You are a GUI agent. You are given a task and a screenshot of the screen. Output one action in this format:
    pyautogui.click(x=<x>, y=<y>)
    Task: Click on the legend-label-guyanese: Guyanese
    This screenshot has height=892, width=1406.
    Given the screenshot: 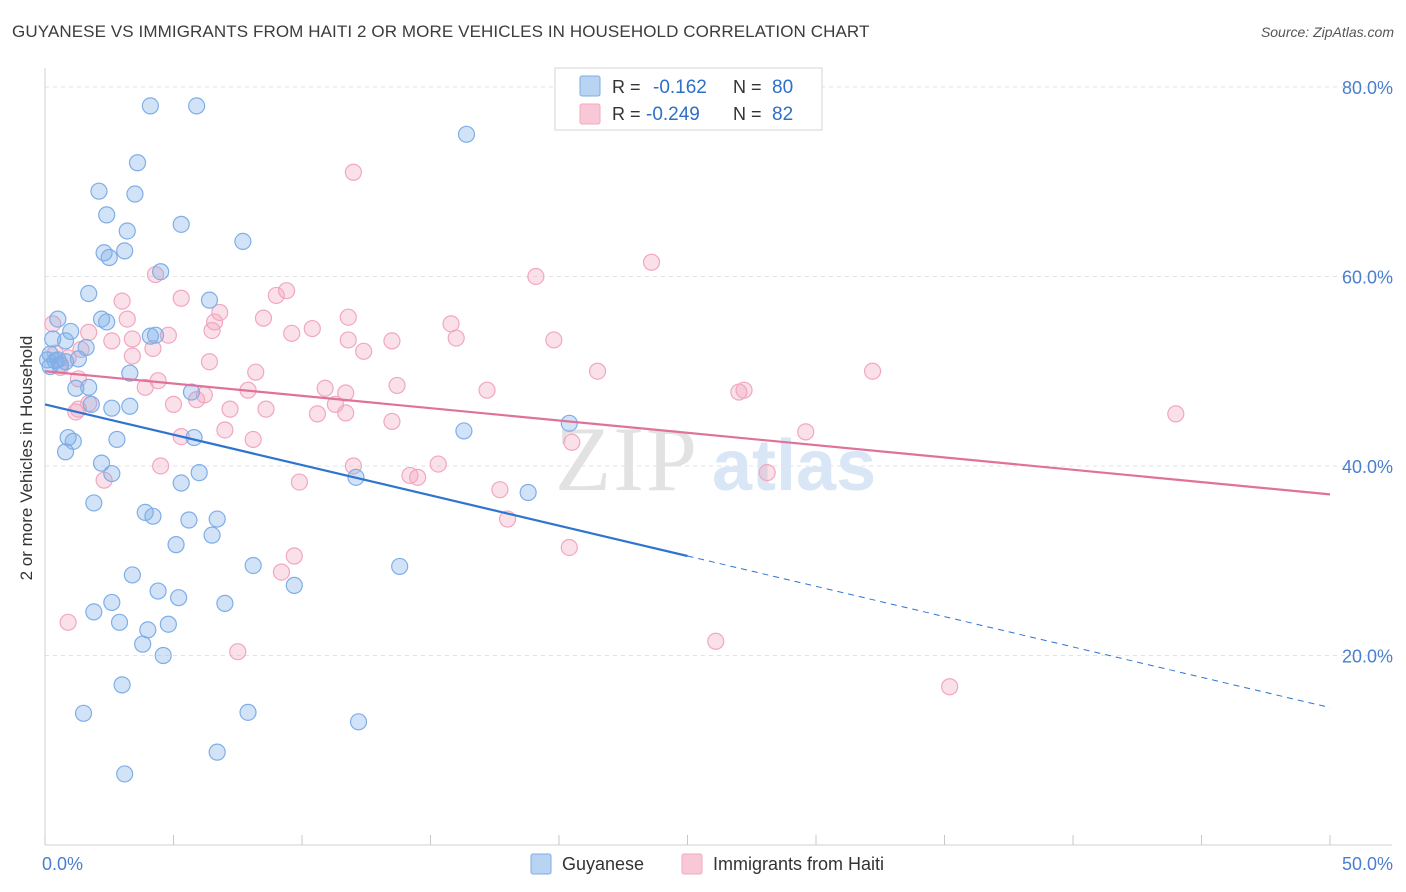 What is the action you would take?
    pyautogui.click(x=603, y=864)
    